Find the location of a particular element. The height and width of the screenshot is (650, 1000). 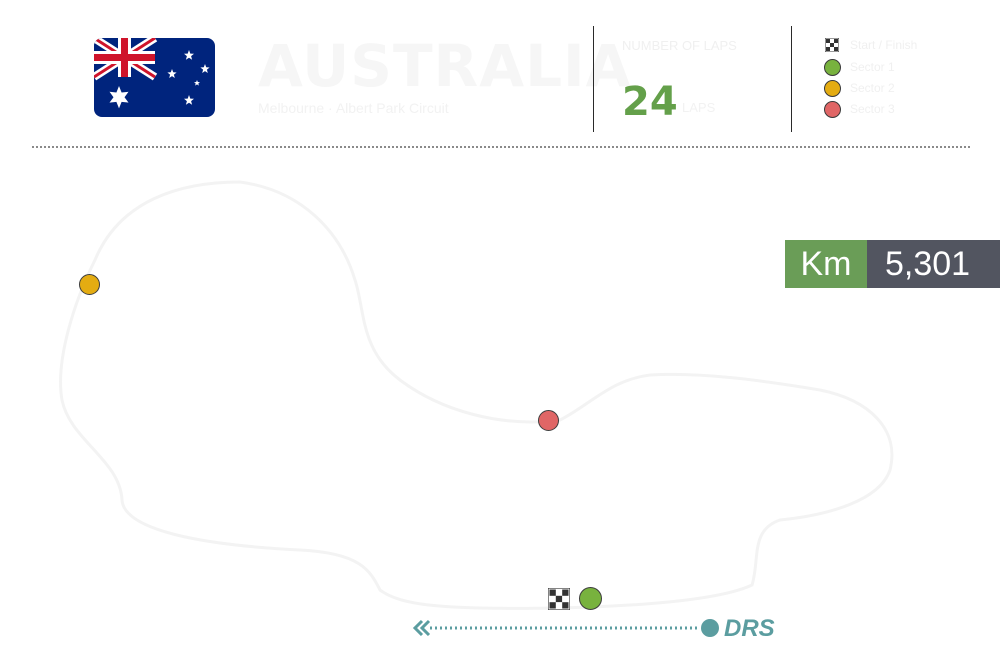

legend-item-sector-3: Sector 3 is located at coordinates (909, 109).